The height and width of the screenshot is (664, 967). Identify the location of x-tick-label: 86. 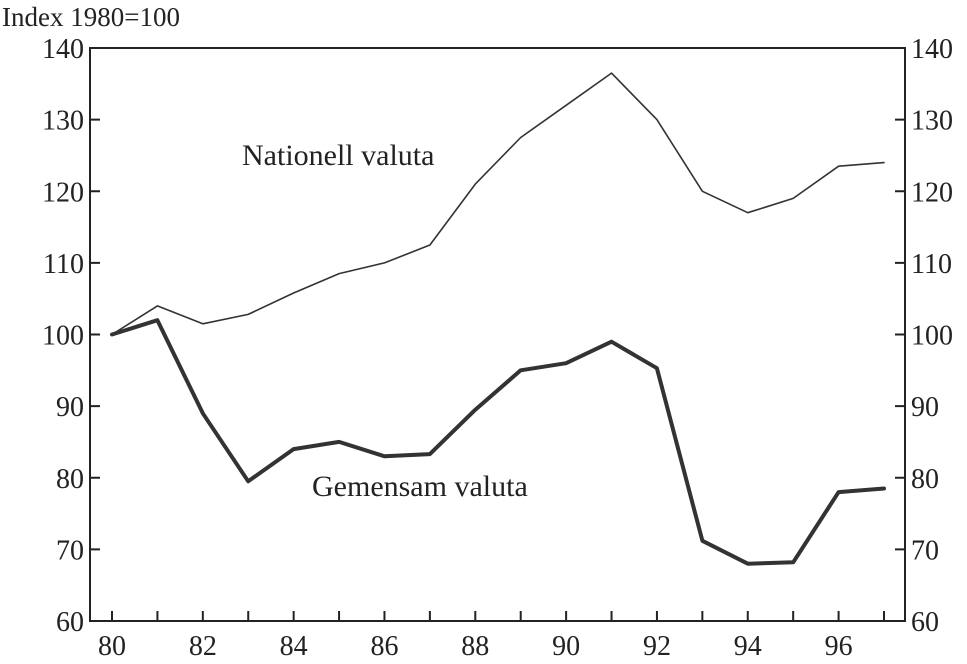
(384, 646).